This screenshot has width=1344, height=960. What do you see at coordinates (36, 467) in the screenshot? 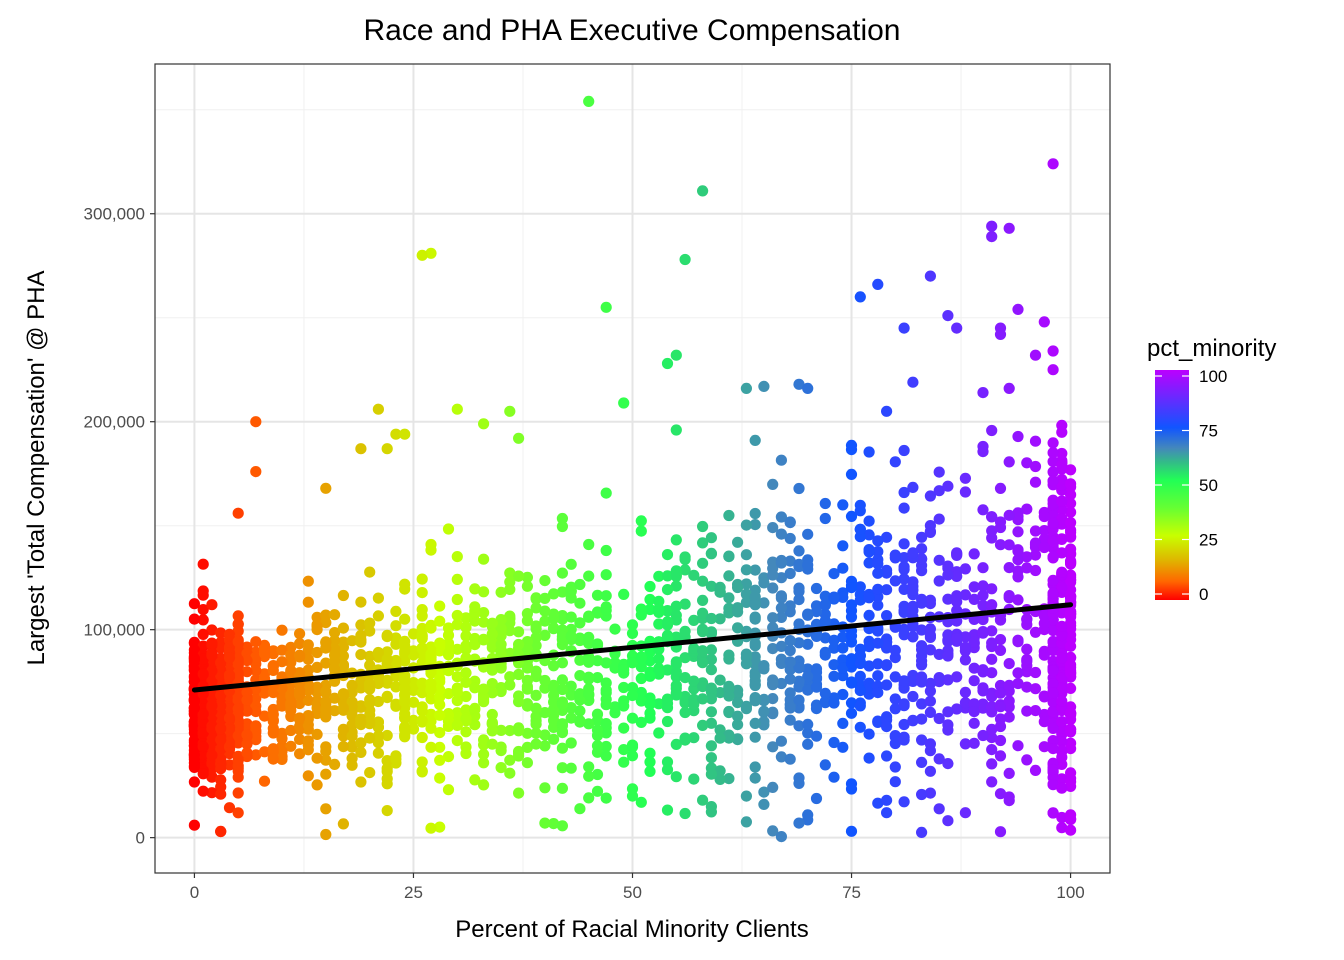
I see `y-axis-title: Largest 'Total Compensation' @ PHA` at bounding box center [36, 467].